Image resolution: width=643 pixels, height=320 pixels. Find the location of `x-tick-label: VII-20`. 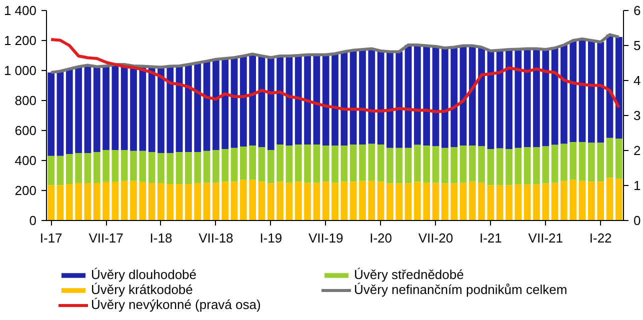

x-tick-label: VII-20 is located at coordinates (436, 238).